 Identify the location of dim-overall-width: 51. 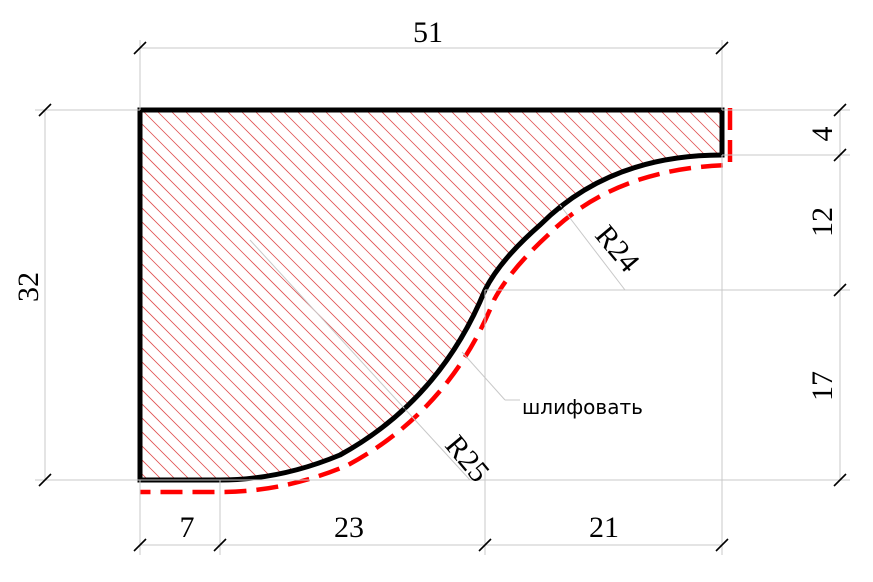
(428, 32).